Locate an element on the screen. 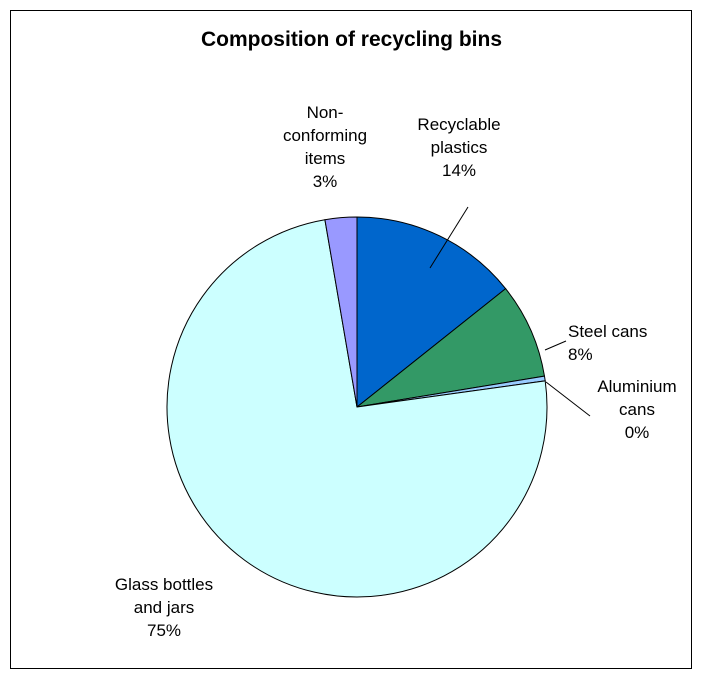 Image resolution: width=703 pixels, height=679 pixels. leader-line-aluminium-cans is located at coordinates (568, 399).